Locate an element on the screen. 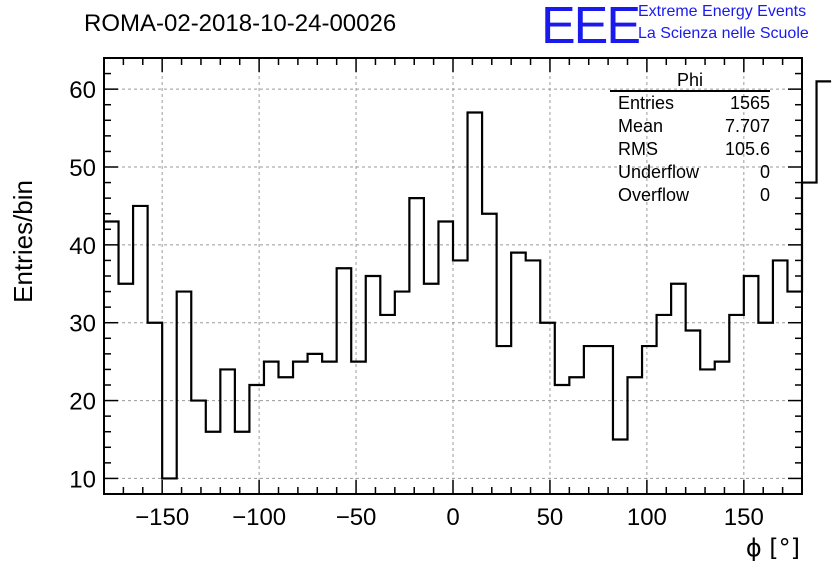 The width and height of the screenshot is (836, 572). stats-row-entries: Entries 1565 is located at coordinates (690, 103).